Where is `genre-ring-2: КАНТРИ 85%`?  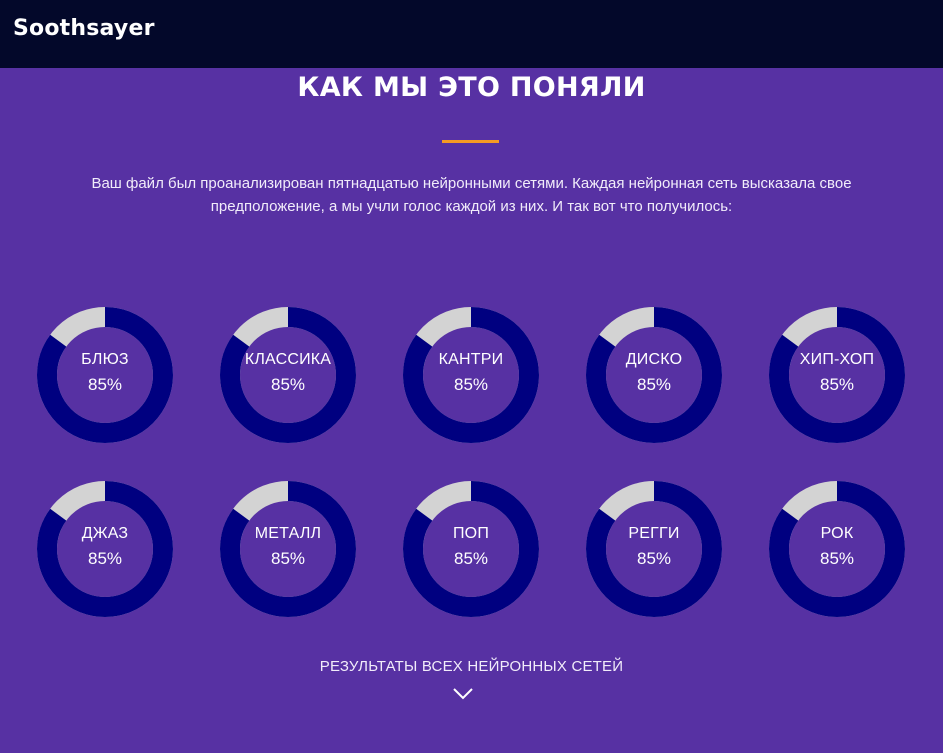 genre-ring-2: КАНТРИ 85% is located at coordinates (471, 375).